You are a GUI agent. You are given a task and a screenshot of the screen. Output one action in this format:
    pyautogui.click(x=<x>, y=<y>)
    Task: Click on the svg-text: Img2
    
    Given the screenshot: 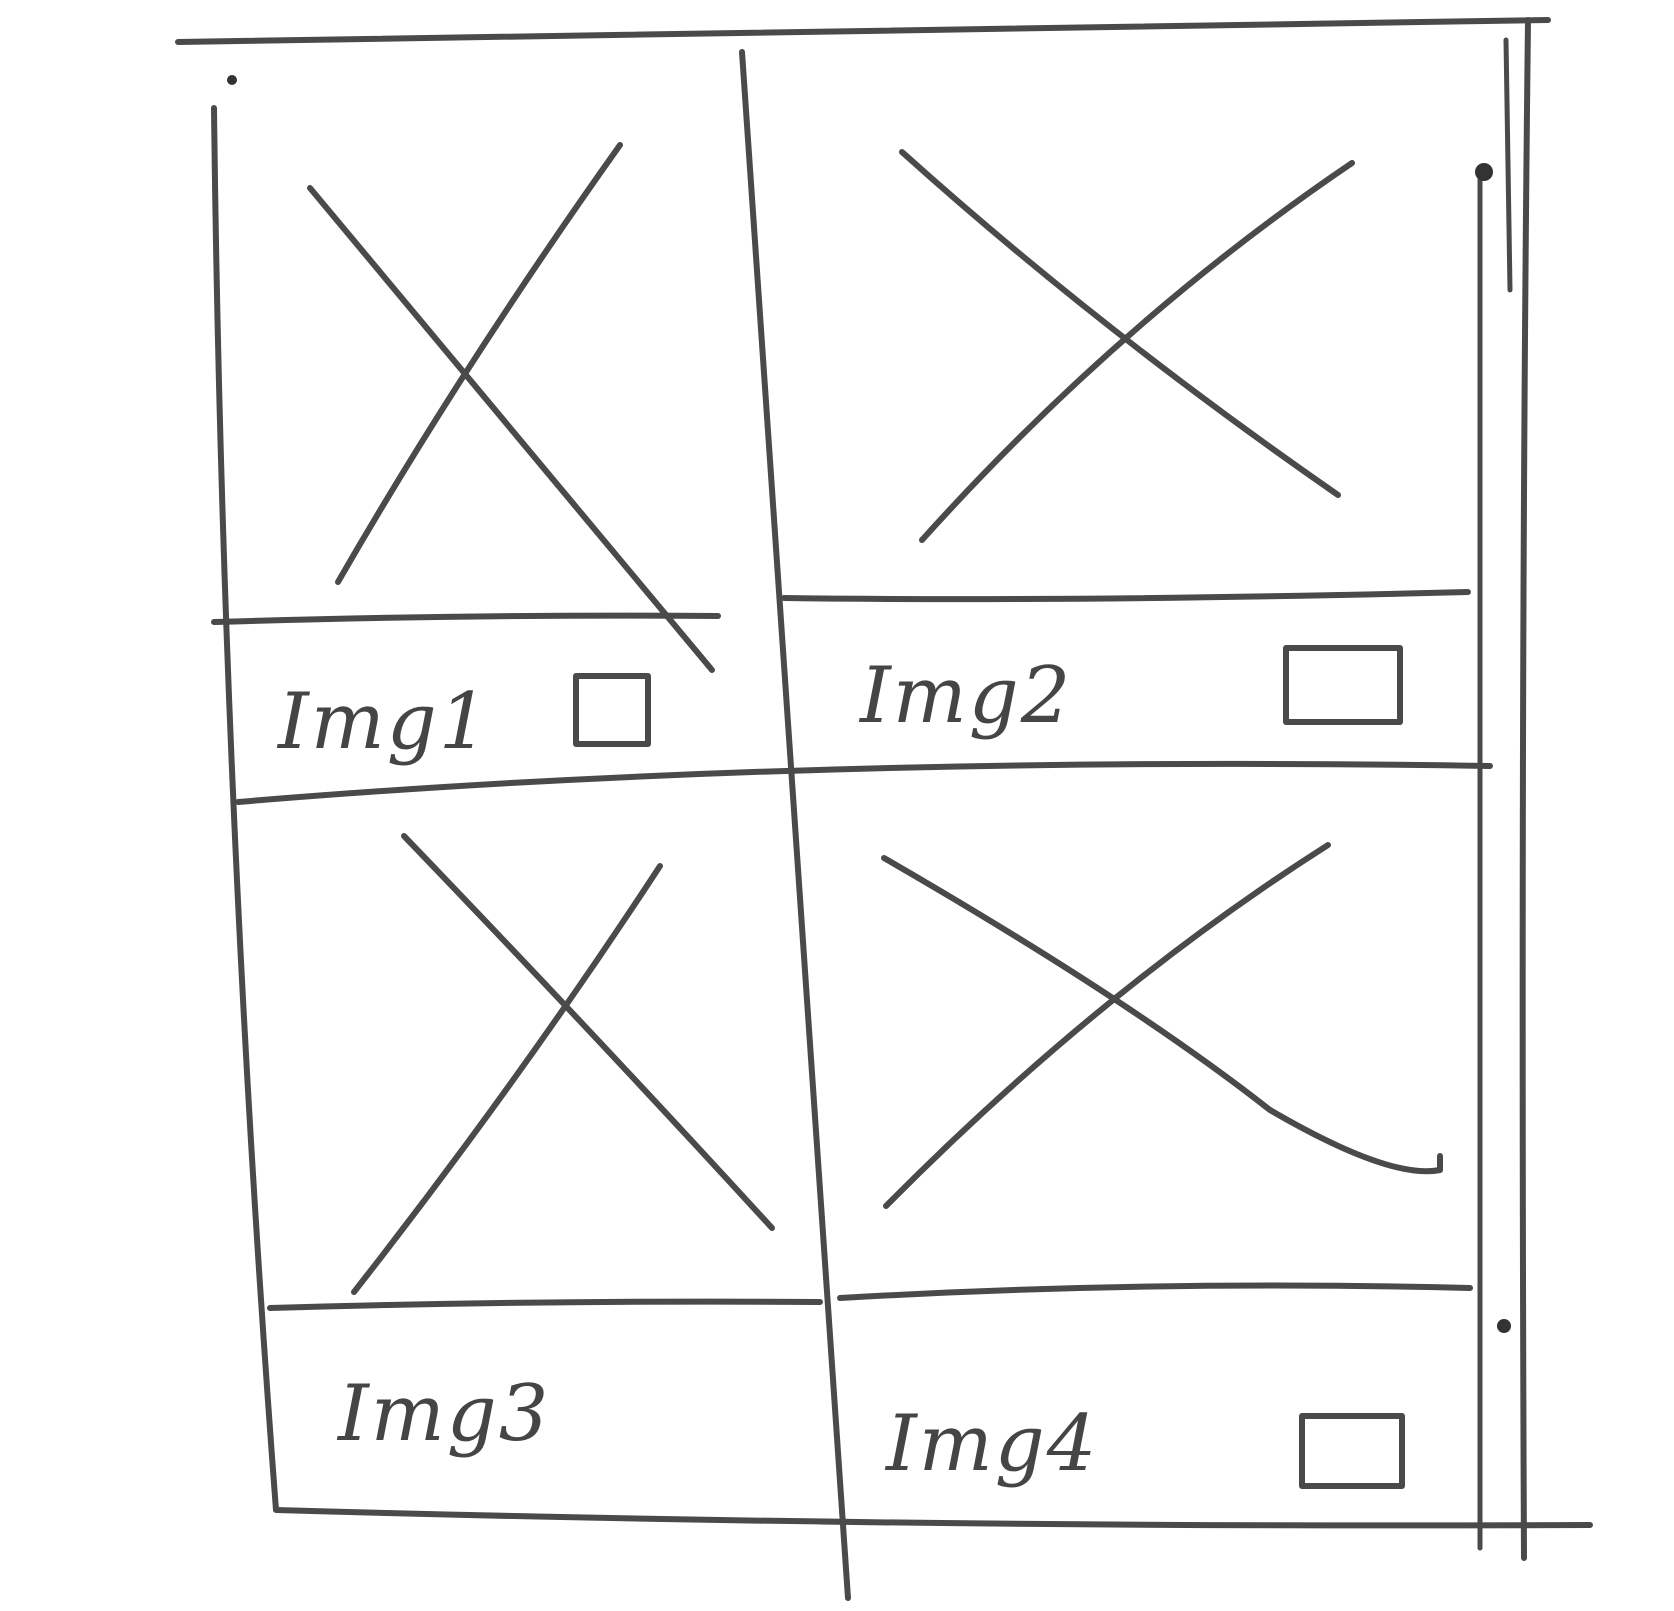 What is the action you would take?
    pyautogui.click(x=965, y=696)
    